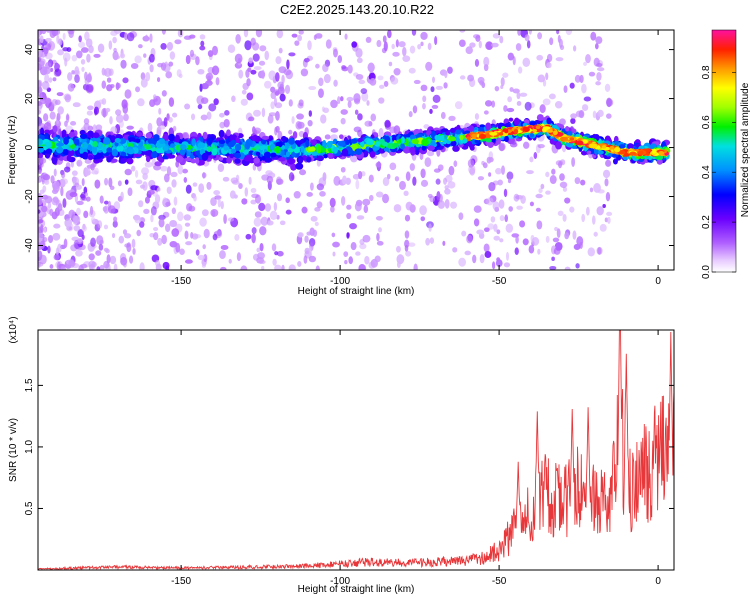 This screenshot has width=750, height=600. Describe the element at coordinates (658, 281) in the screenshot. I see `x-tick-label: 0` at that location.